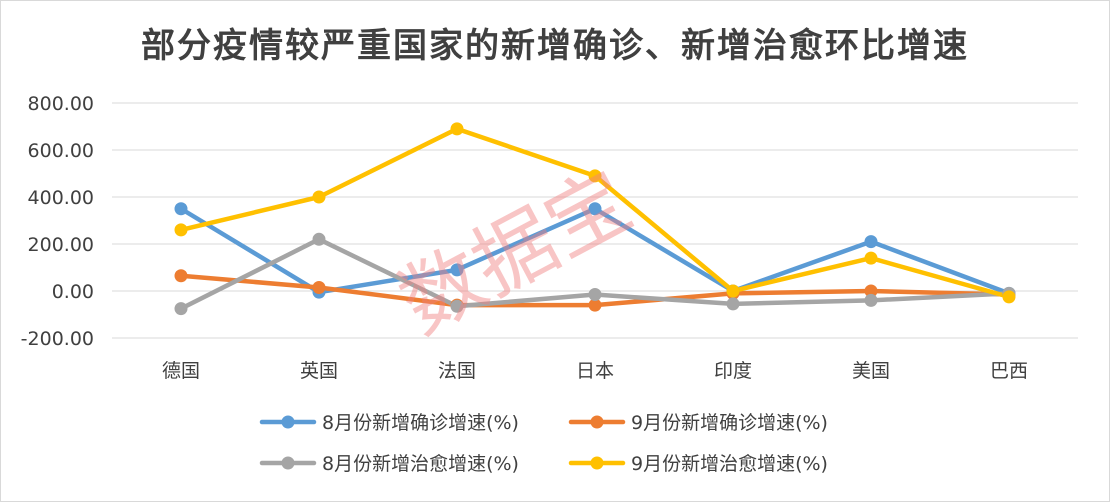 This screenshot has height=502, width=1110. What do you see at coordinates (61, 245) in the screenshot?
I see `y-tick-label: 200.00` at bounding box center [61, 245].